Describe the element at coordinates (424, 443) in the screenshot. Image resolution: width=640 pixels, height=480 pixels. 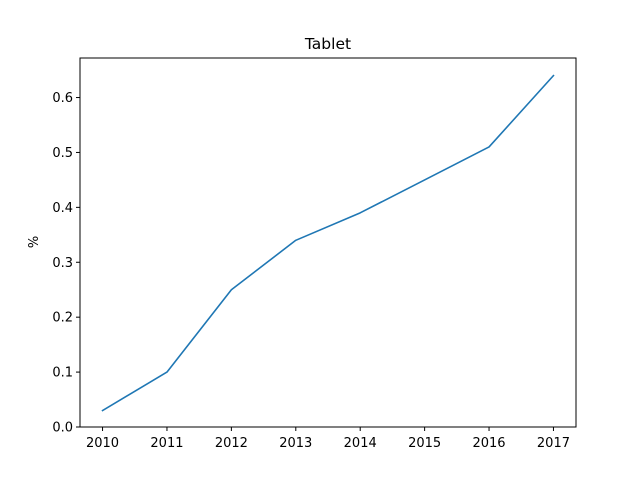
I see `x-tick-label: 2015` at that location.